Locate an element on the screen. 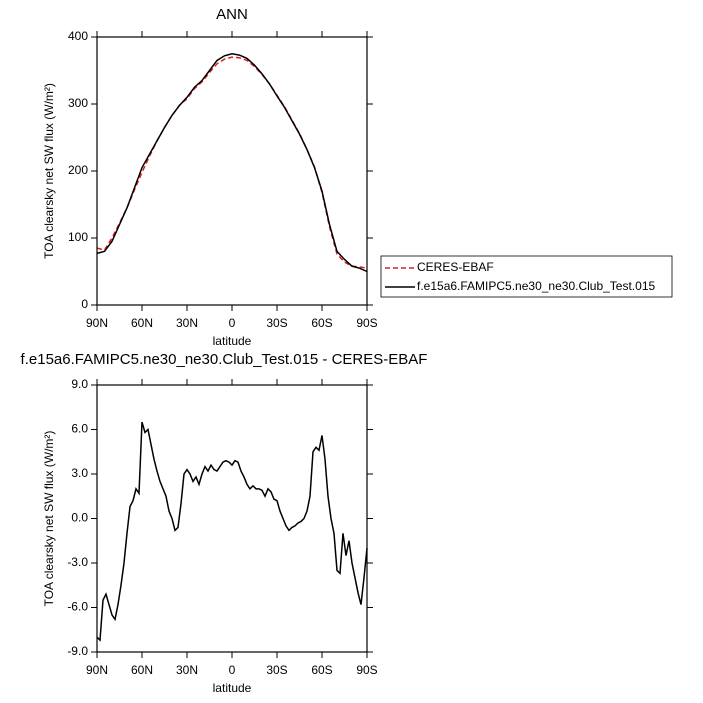 The image size is (703, 703). y-tick-label: 200 is located at coordinates (78, 170).